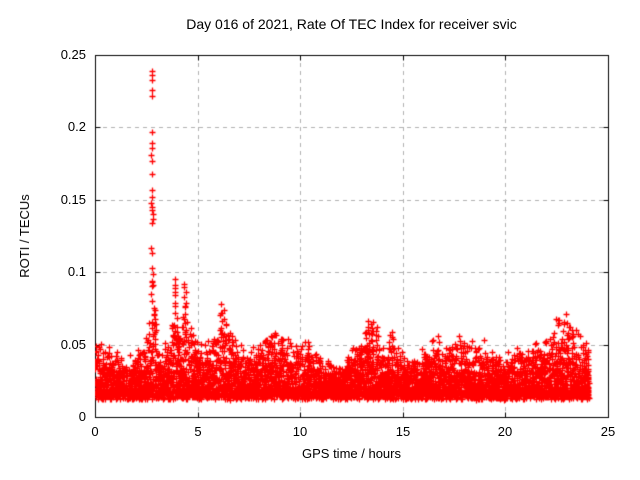 This screenshot has width=640, height=480. Describe the element at coordinates (95, 431) in the screenshot. I see `x-tick-label-0: 0` at that location.